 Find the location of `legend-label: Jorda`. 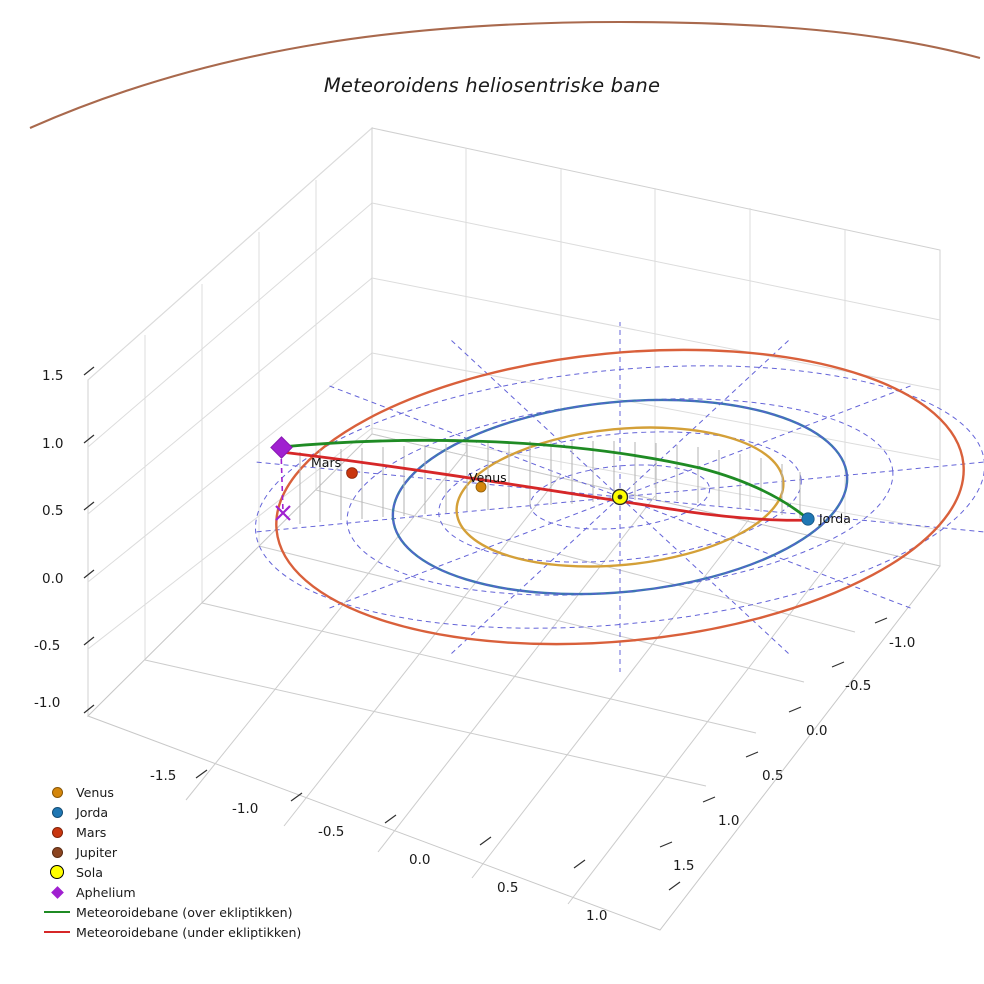

legend-label: Jorda is located at coordinates (92, 812).